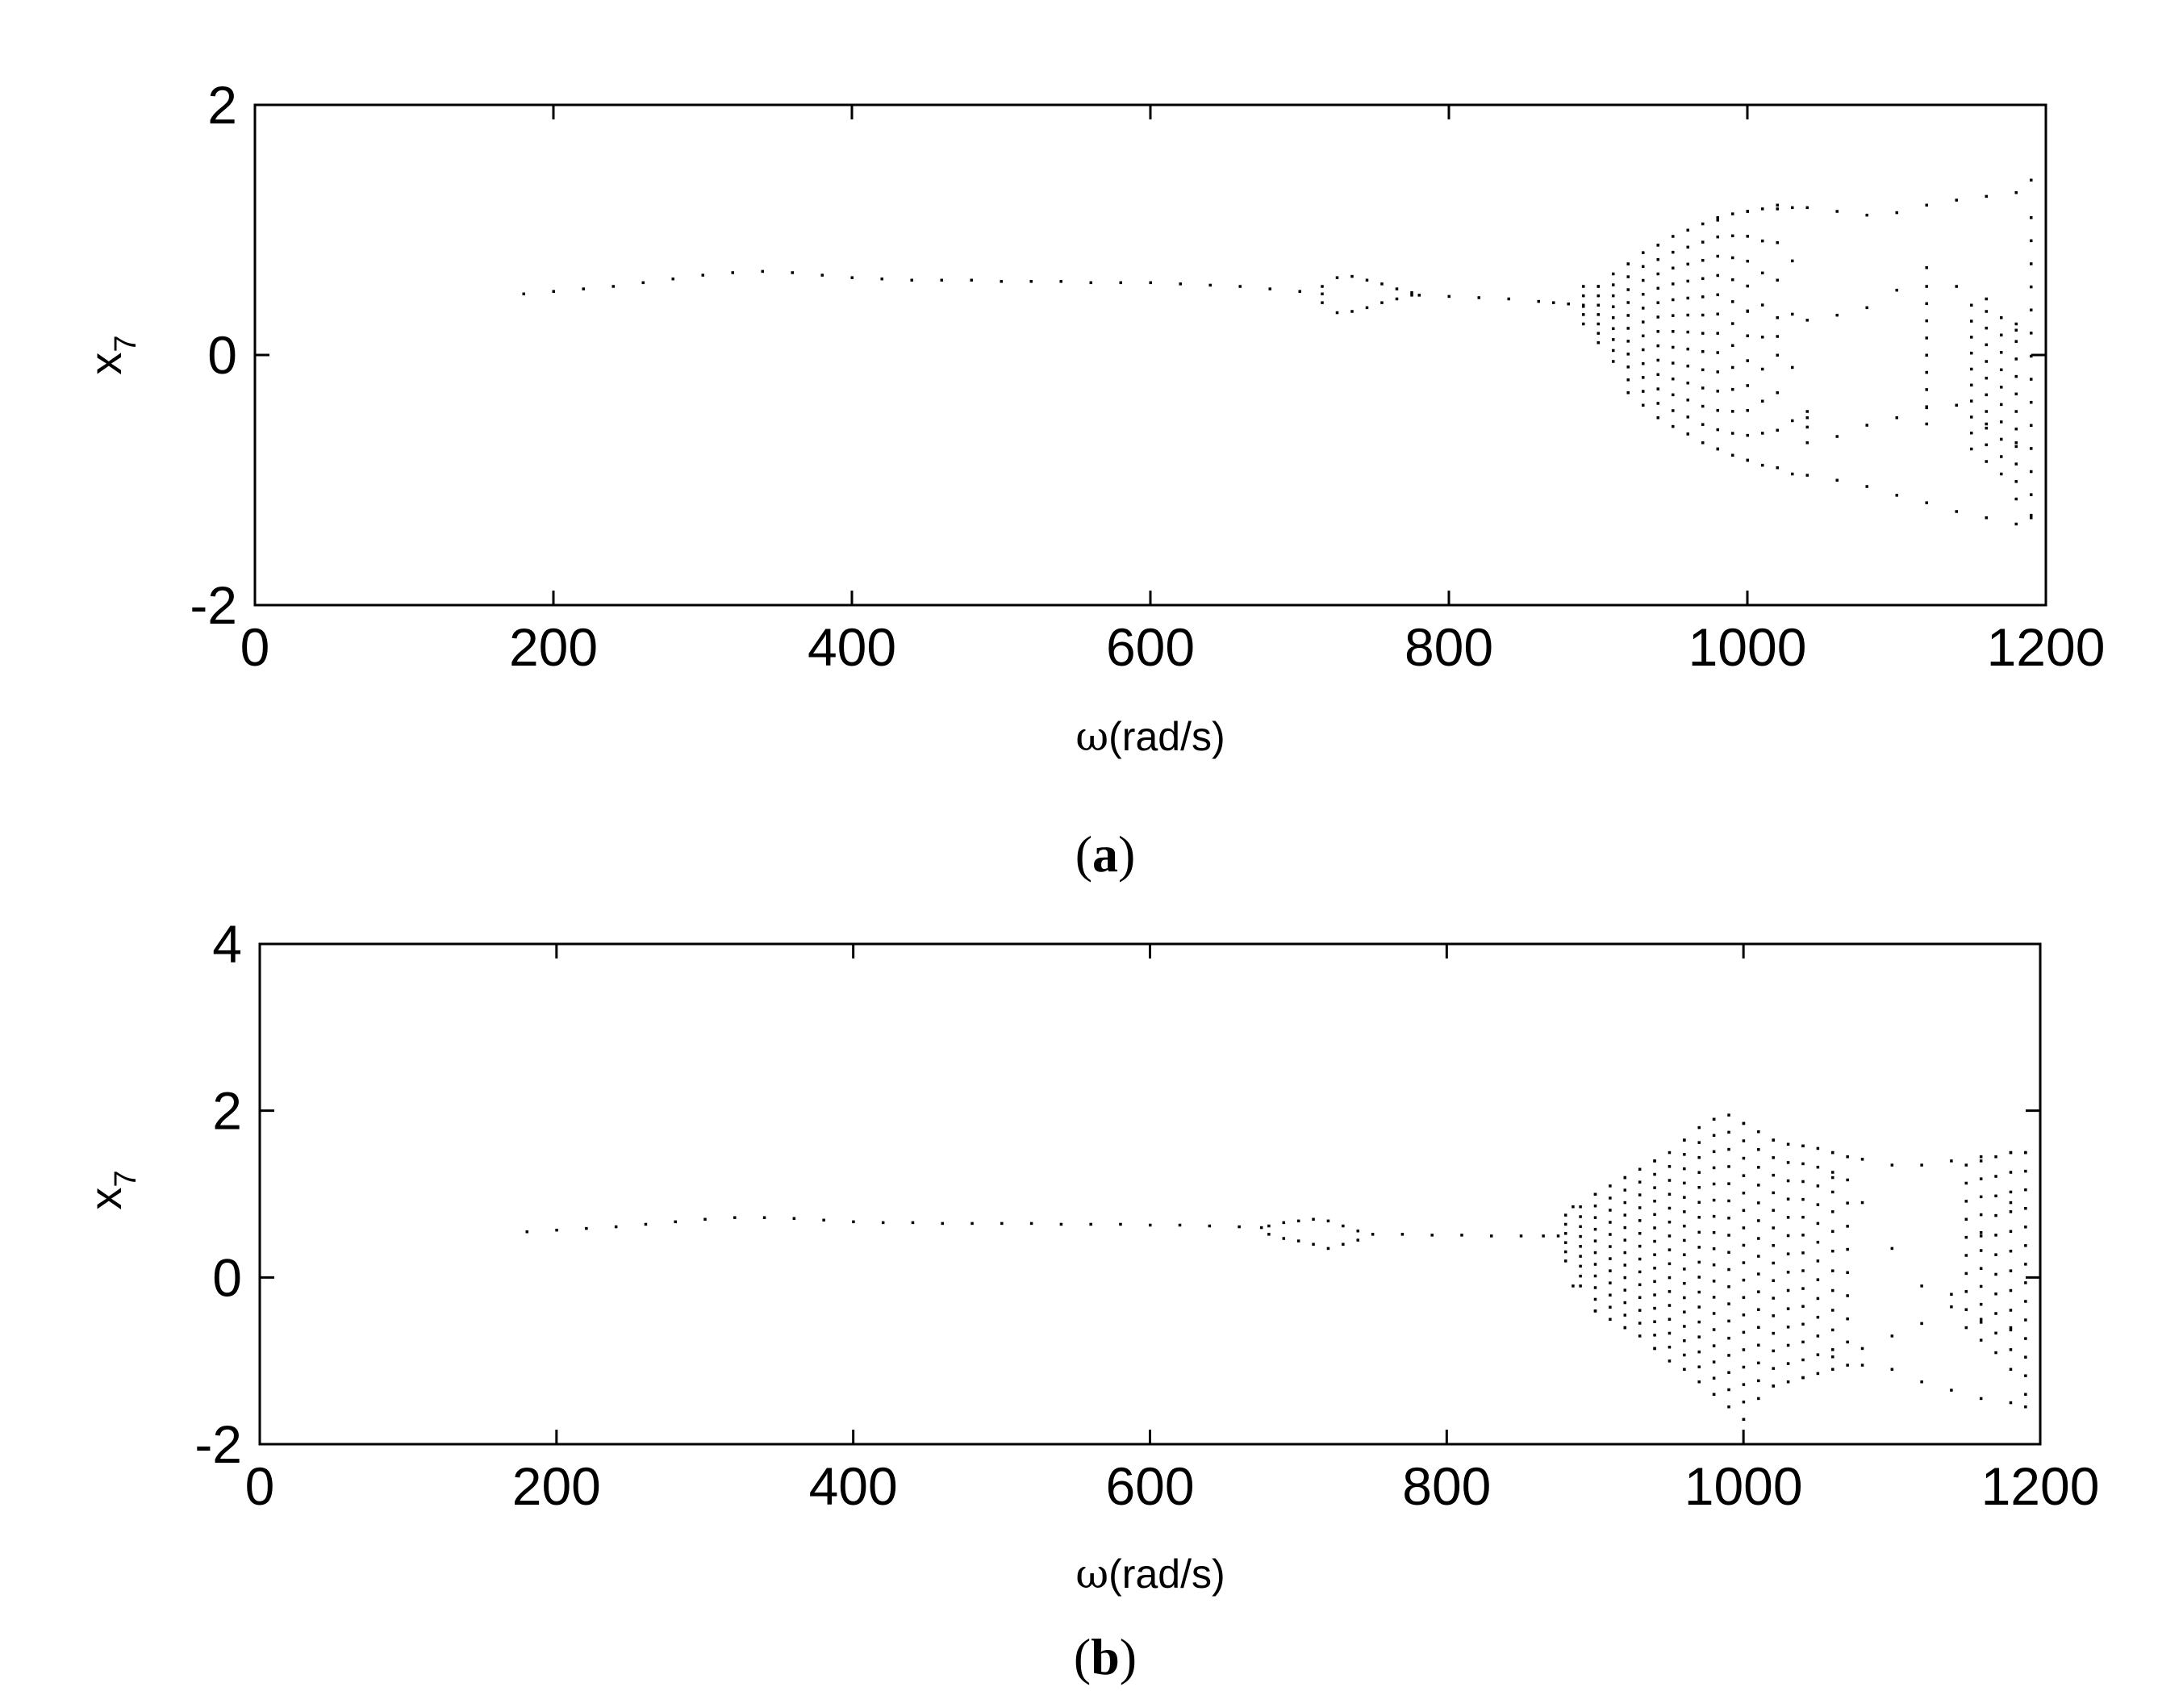 This screenshot has width=2183, height=1708. I want to click on y-tick-label: 0, so click(227, 1277).